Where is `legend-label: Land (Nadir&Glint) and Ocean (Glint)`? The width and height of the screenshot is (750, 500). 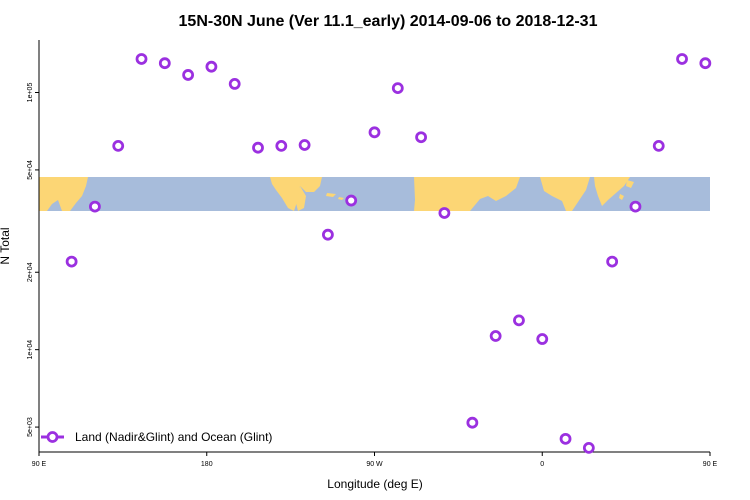 legend-label: Land (Nadir&Glint) and Ocean (Glint) is located at coordinates (173, 437).